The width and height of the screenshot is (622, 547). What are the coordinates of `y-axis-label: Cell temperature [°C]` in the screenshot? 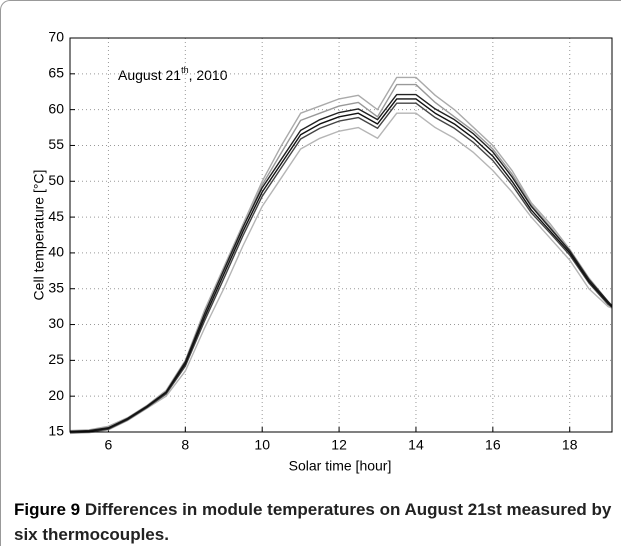 It's located at (39, 235).